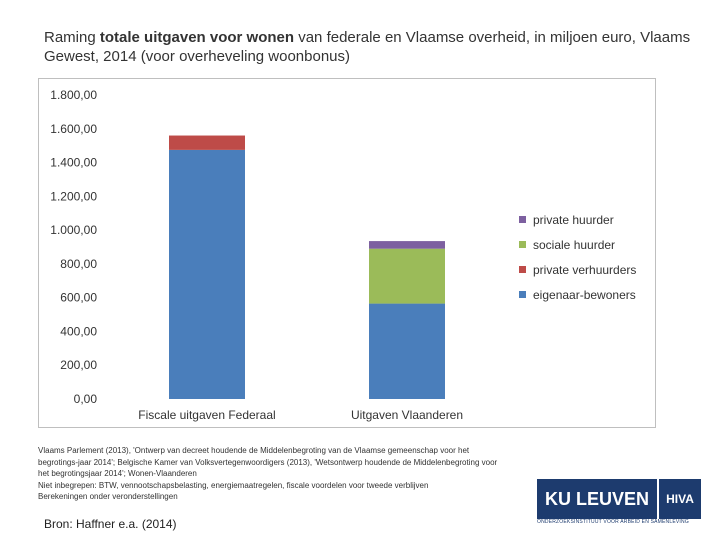 The image size is (720, 540). What do you see at coordinates (584, 270) in the screenshot?
I see `legend-label: private verhuurders` at bounding box center [584, 270].